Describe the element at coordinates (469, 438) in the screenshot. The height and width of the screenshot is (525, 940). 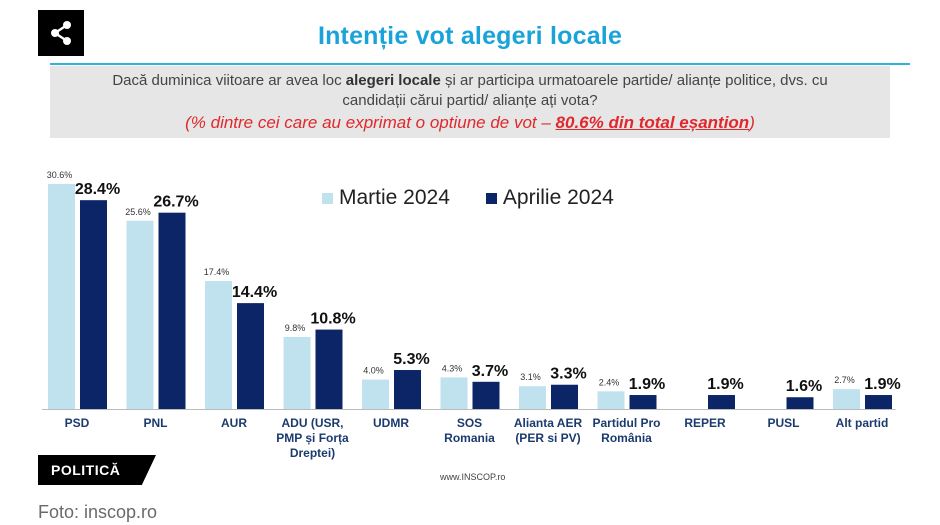
I see `category-label-5: Romania` at that location.